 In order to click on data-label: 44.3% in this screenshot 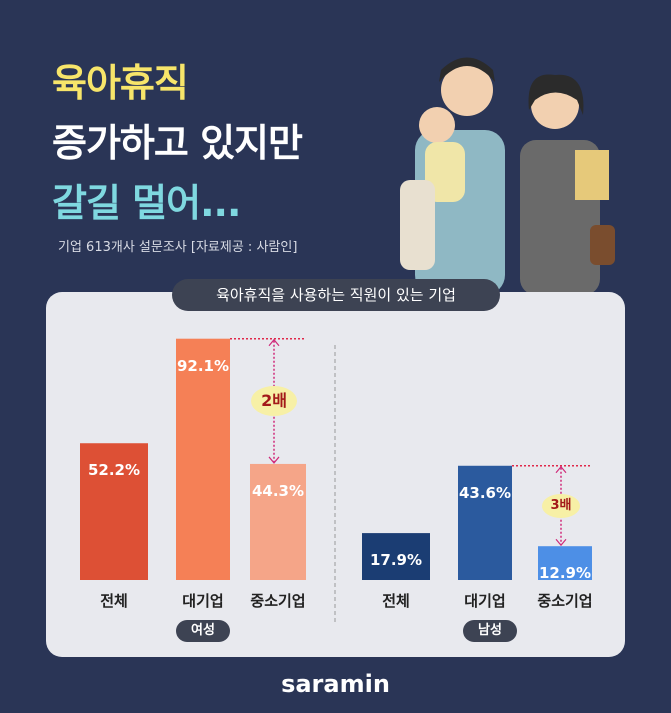, I will do `click(278, 490)`.